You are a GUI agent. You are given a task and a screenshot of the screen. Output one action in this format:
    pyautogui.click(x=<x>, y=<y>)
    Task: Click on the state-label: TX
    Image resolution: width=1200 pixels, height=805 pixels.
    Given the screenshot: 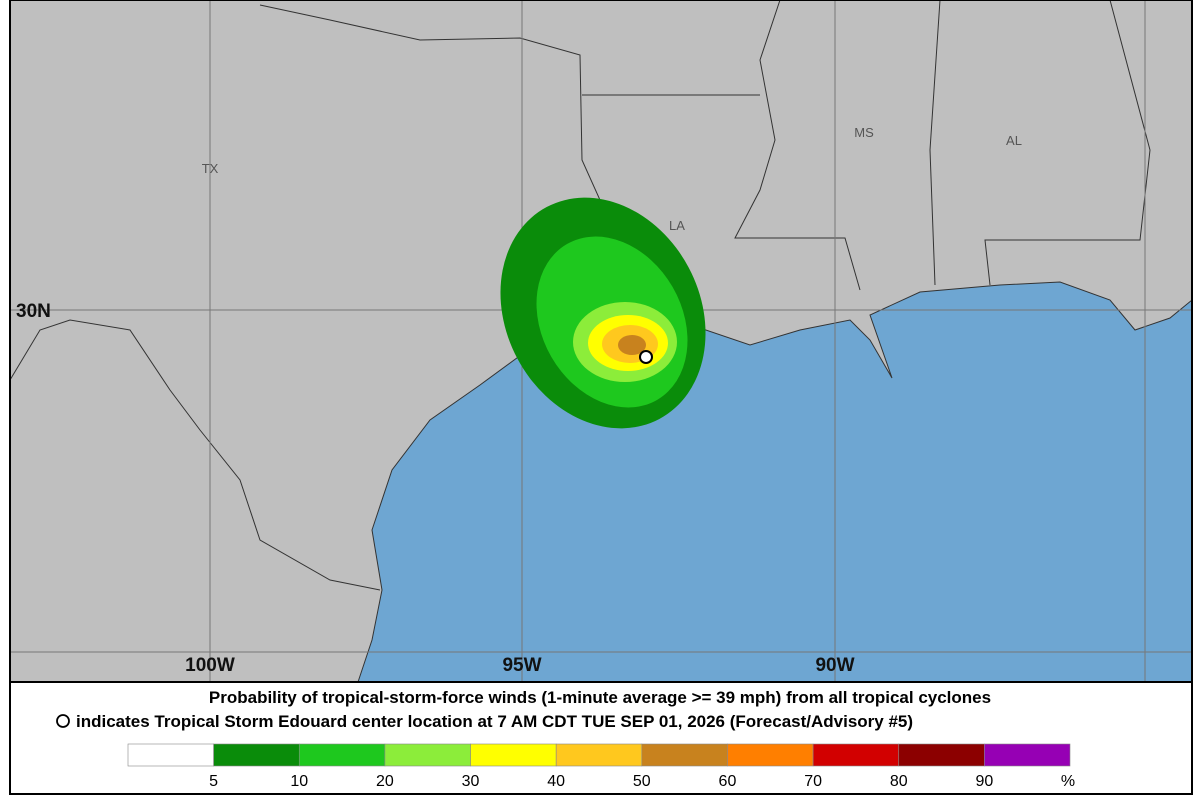 What is the action you would take?
    pyautogui.click(x=210, y=168)
    